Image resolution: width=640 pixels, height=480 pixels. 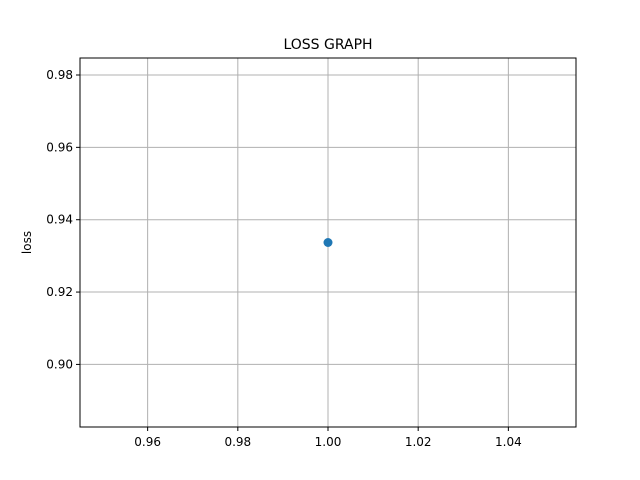 What do you see at coordinates (327, 45) in the screenshot?
I see `chart-title: LOSS GRAPH` at bounding box center [327, 45].